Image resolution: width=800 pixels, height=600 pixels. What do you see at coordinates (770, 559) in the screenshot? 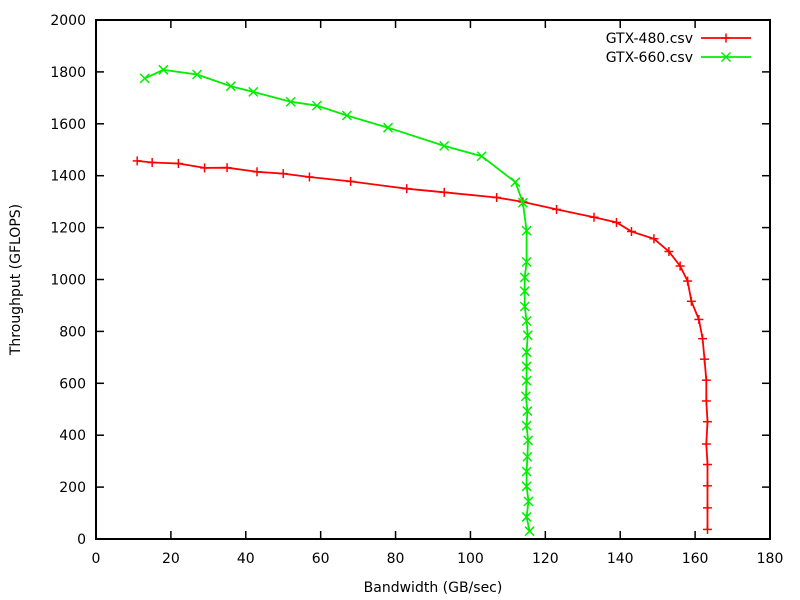
I see `x-tick-label: 180` at bounding box center [770, 559].